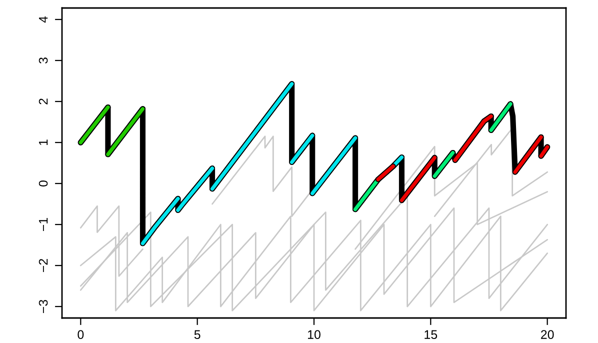  I want to click on x-tick-label: 0, so click(81, 334).